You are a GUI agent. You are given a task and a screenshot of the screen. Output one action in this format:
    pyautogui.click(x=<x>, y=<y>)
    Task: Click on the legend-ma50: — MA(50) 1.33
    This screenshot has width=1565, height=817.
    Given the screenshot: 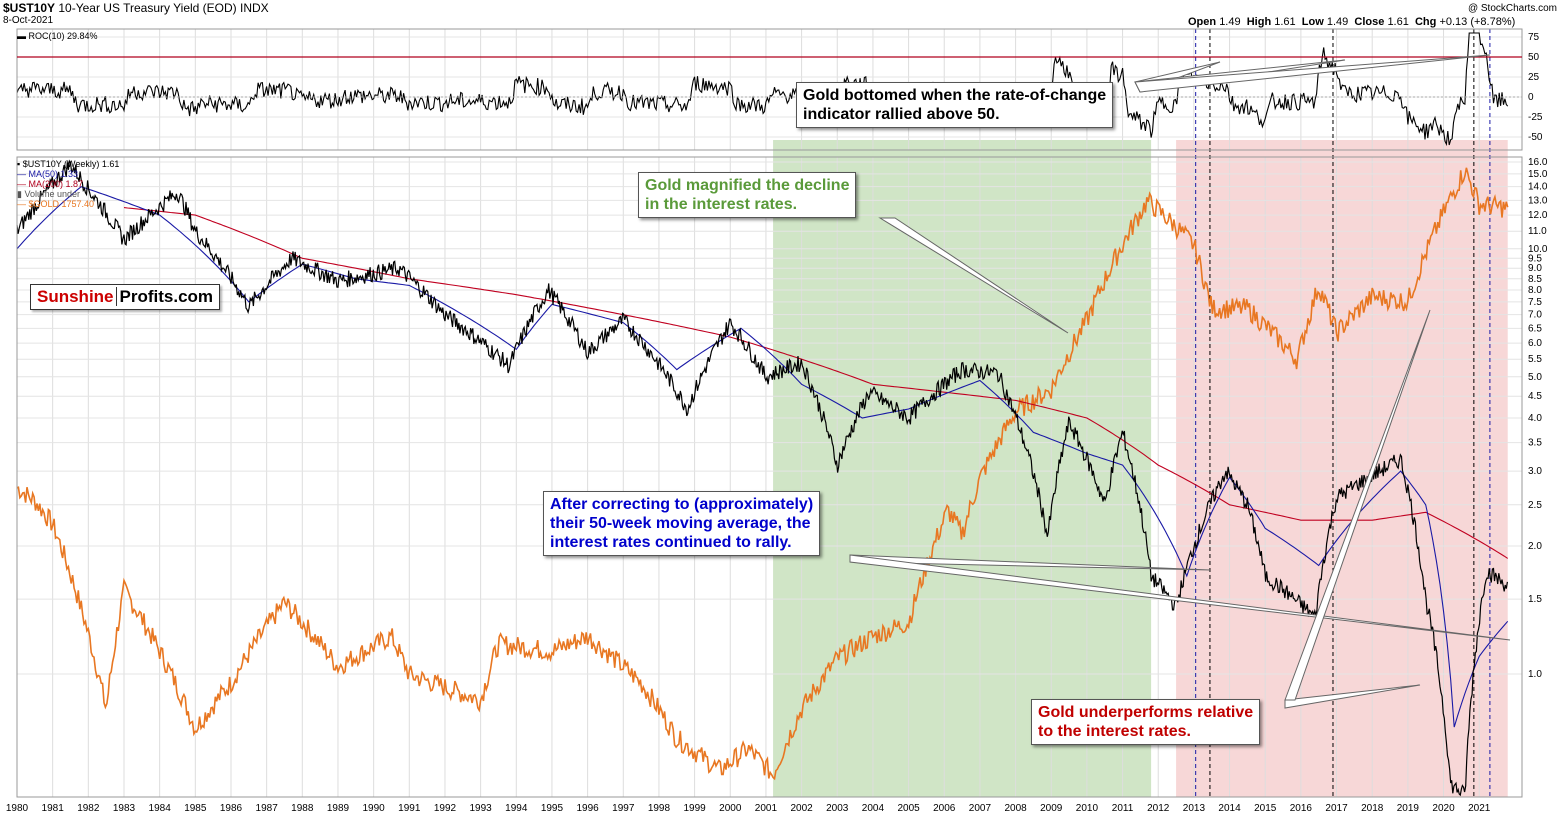 What is the action you would take?
    pyautogui.click(x=48, y=174)
    